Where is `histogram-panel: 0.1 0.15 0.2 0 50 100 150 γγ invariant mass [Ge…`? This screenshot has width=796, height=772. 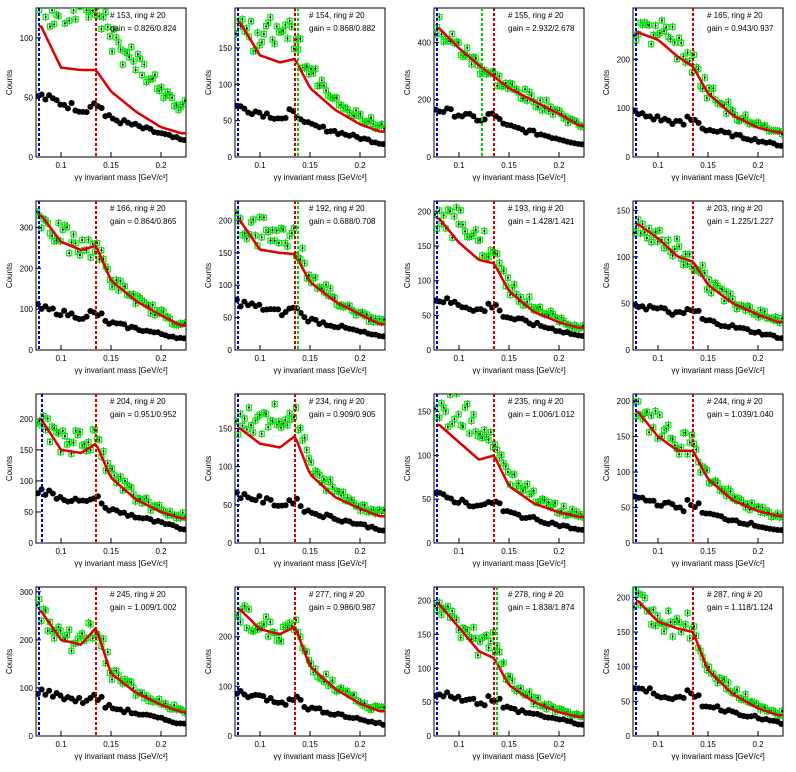 histogram-panel: 0.1 0.15 0.2 0 50 100 150 γγ invariant mass [Ge… is located at coordinates (298, 482).